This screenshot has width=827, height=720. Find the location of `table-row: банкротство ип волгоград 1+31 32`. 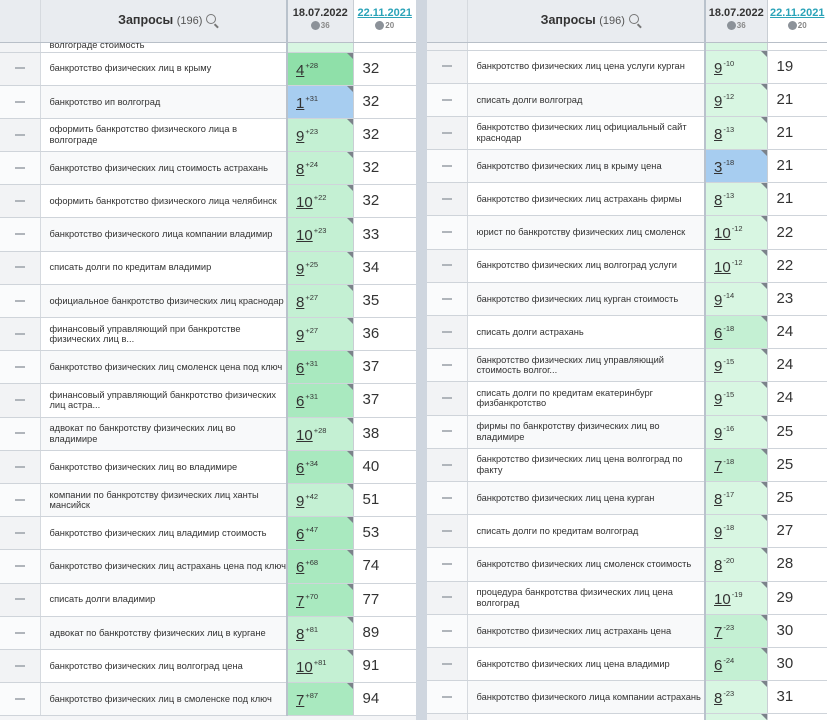

table-row: банкротство ип волгоград 1+31 32 is located at coordinates (208, 102).